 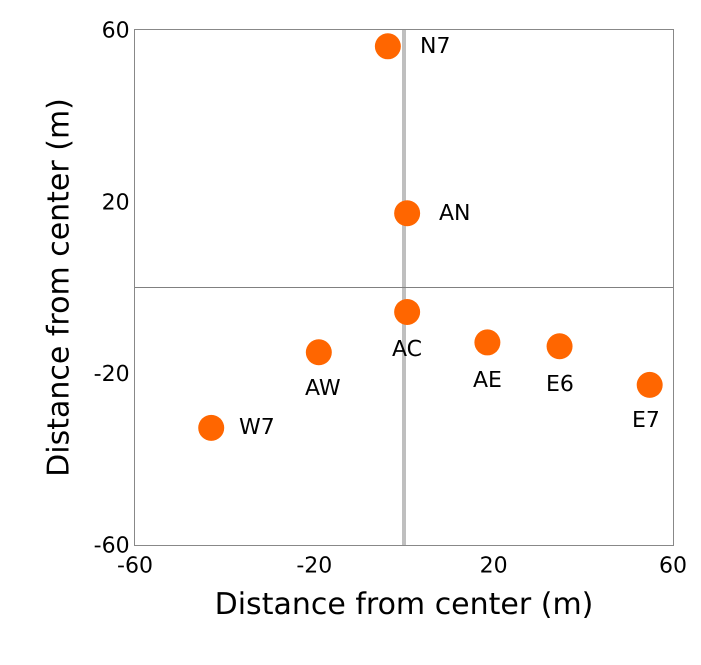 What do you see at coordinates (404, 604) in the screenshot?
I see `x-axis-title: Distance from center (m)` at bounding box center [404, 604].